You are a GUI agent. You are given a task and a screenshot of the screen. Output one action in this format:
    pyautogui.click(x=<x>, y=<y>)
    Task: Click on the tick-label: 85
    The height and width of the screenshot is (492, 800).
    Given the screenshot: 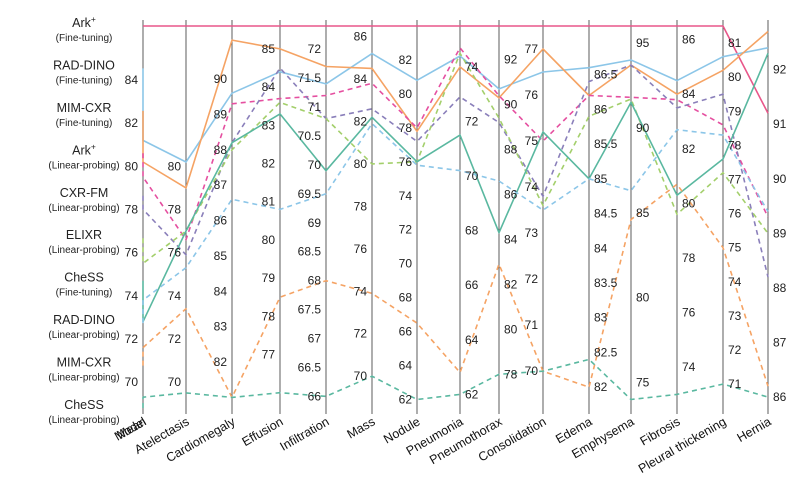 What is the action you would take?
    pyautogui.click(x=221, y=256)
    